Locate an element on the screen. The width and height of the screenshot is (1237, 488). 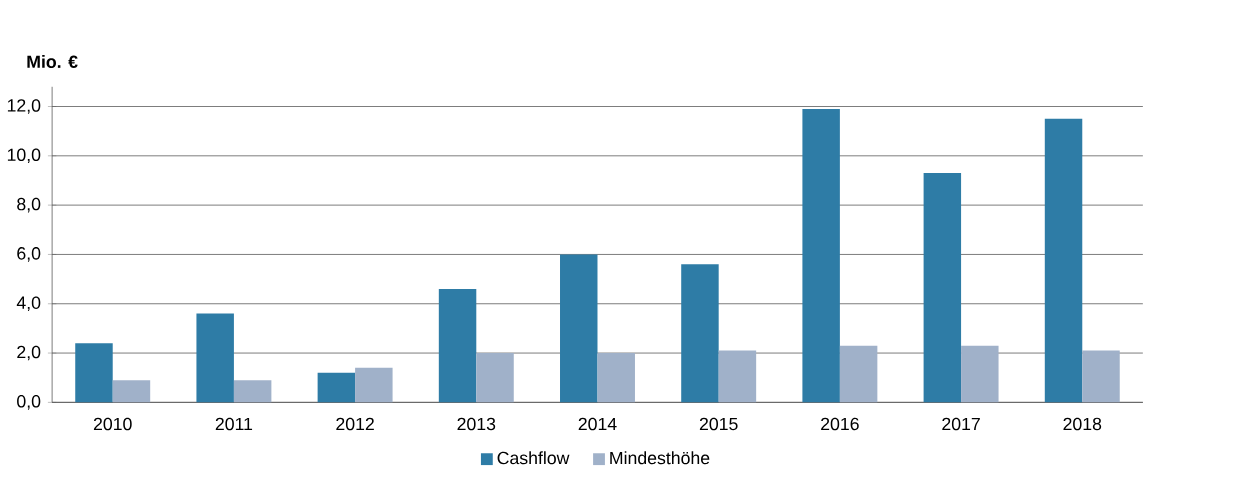
y-tick-label: 0,0 is located at coordinates (29, 402).